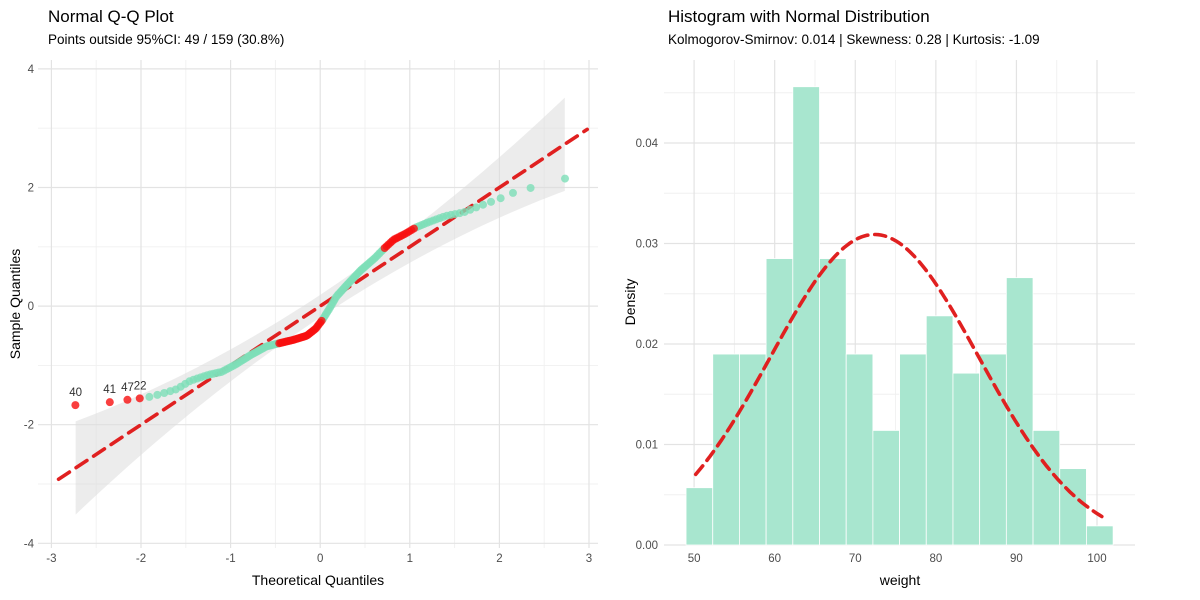 This screenshot has width=1200, height=600. Describe the element at coordinates (799, 16) in the screenshot. I see `hist-title: Histogram with Normal Distribution` at that location.